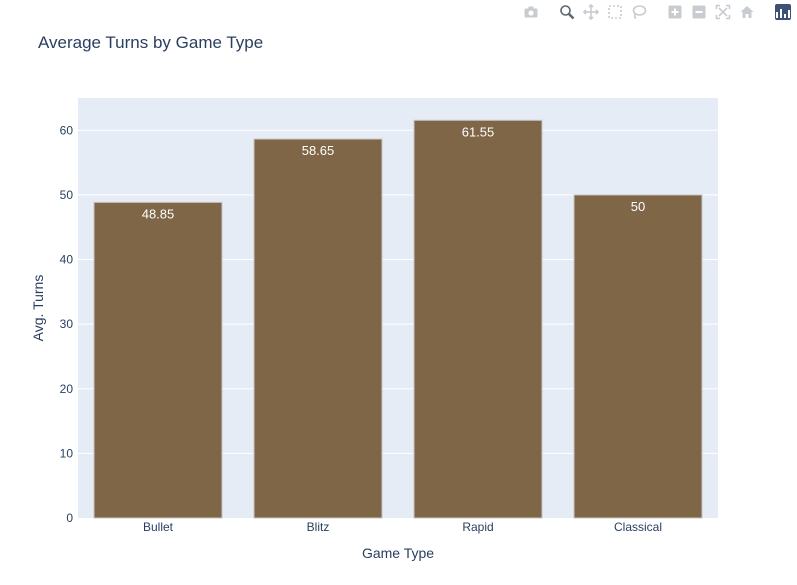 This screenshot has height=585, width=797. I want to click on zoom-icon, so click(567, 12).